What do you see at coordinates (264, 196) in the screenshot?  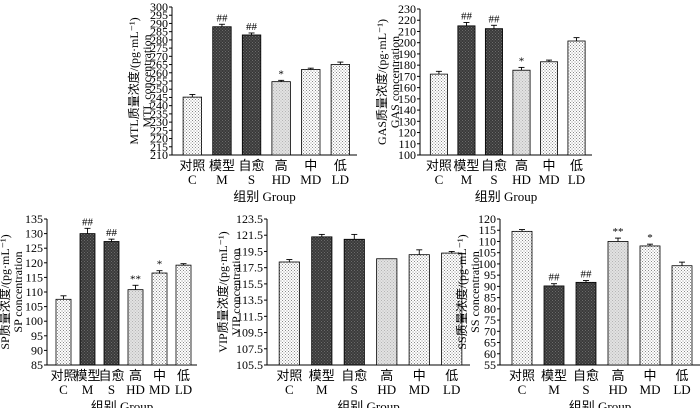 I see `mtl-x-axis-label: 组别 Group` at bounding box center [264, 196].